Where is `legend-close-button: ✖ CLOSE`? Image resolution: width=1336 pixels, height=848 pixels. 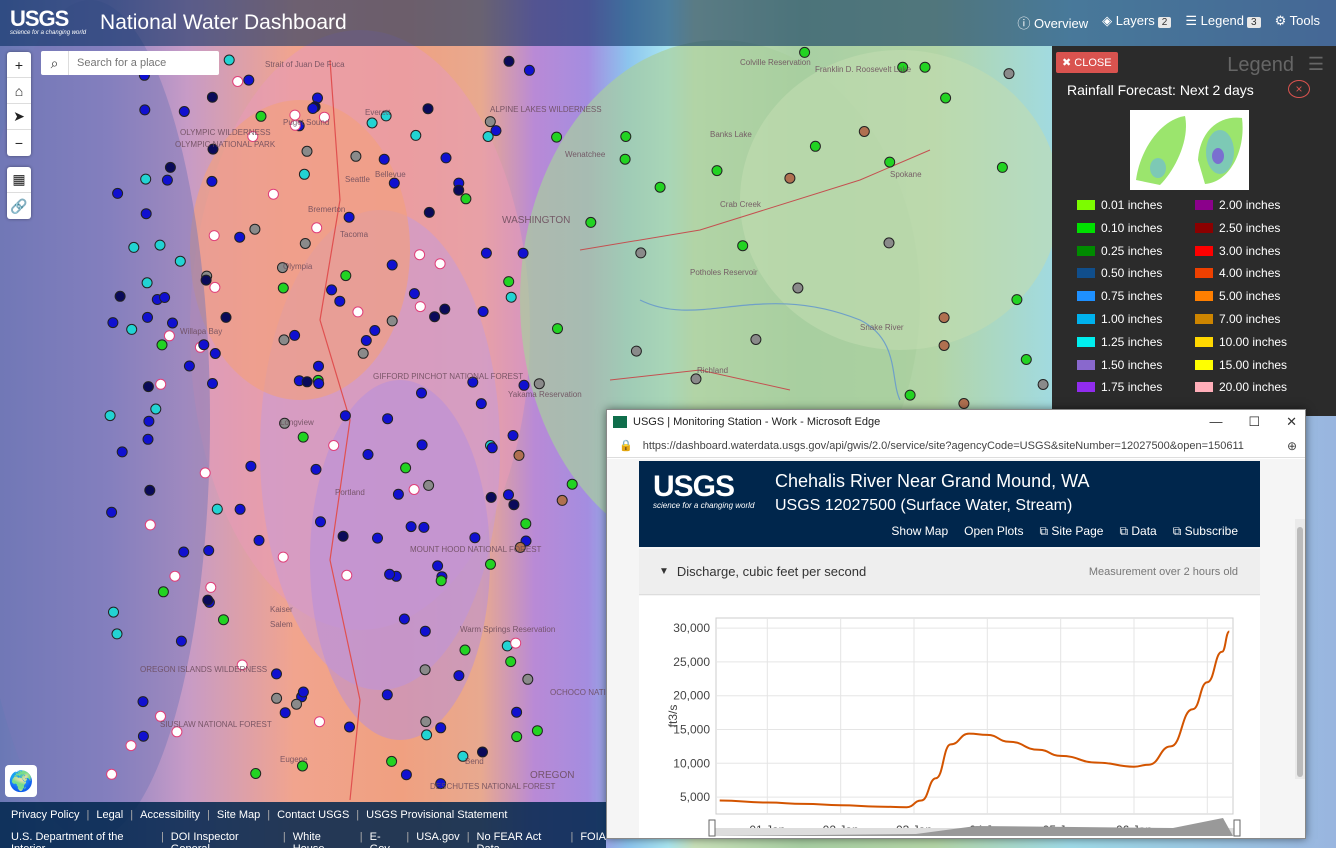 legend-close-button: ✖ CLOSE is located at coordinates (1087, 62).